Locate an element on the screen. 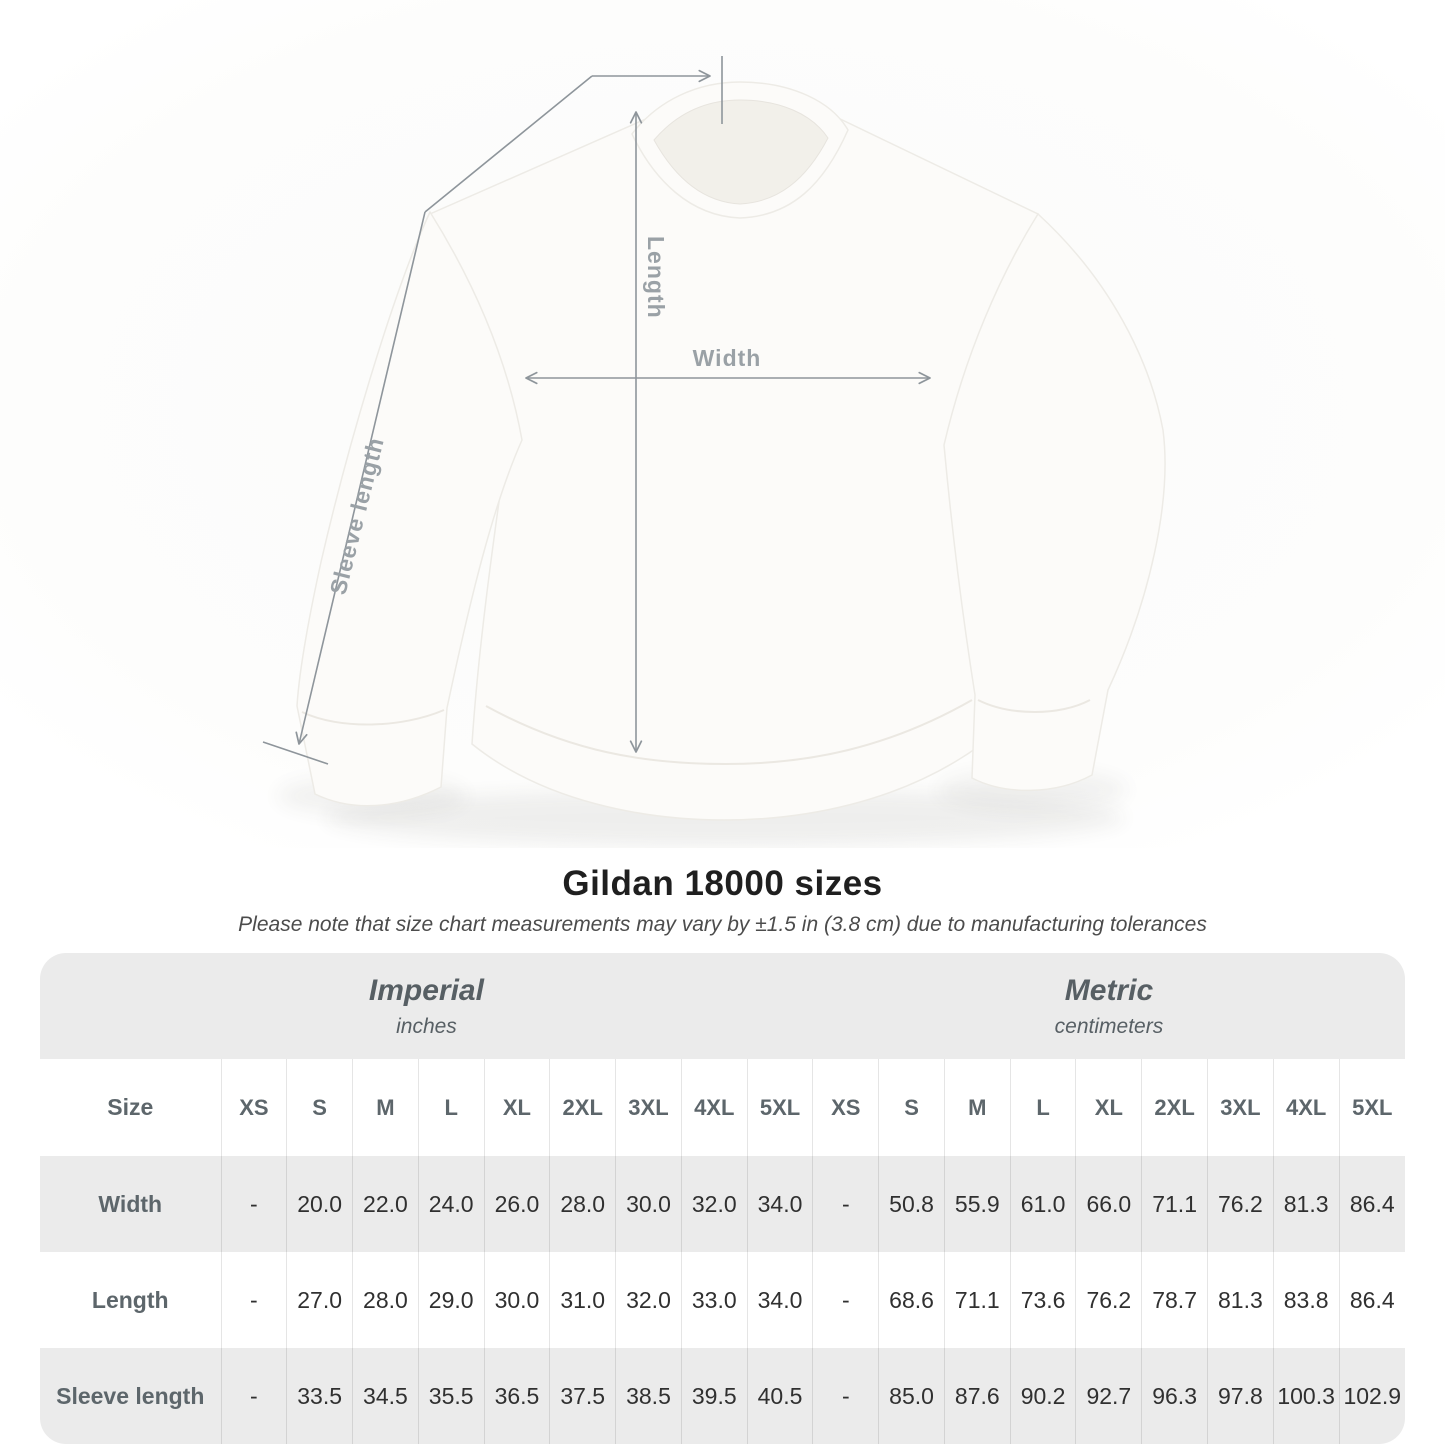 The image size is (1445, 1445). size-column-header: L is located at coordinates (451, 1107).